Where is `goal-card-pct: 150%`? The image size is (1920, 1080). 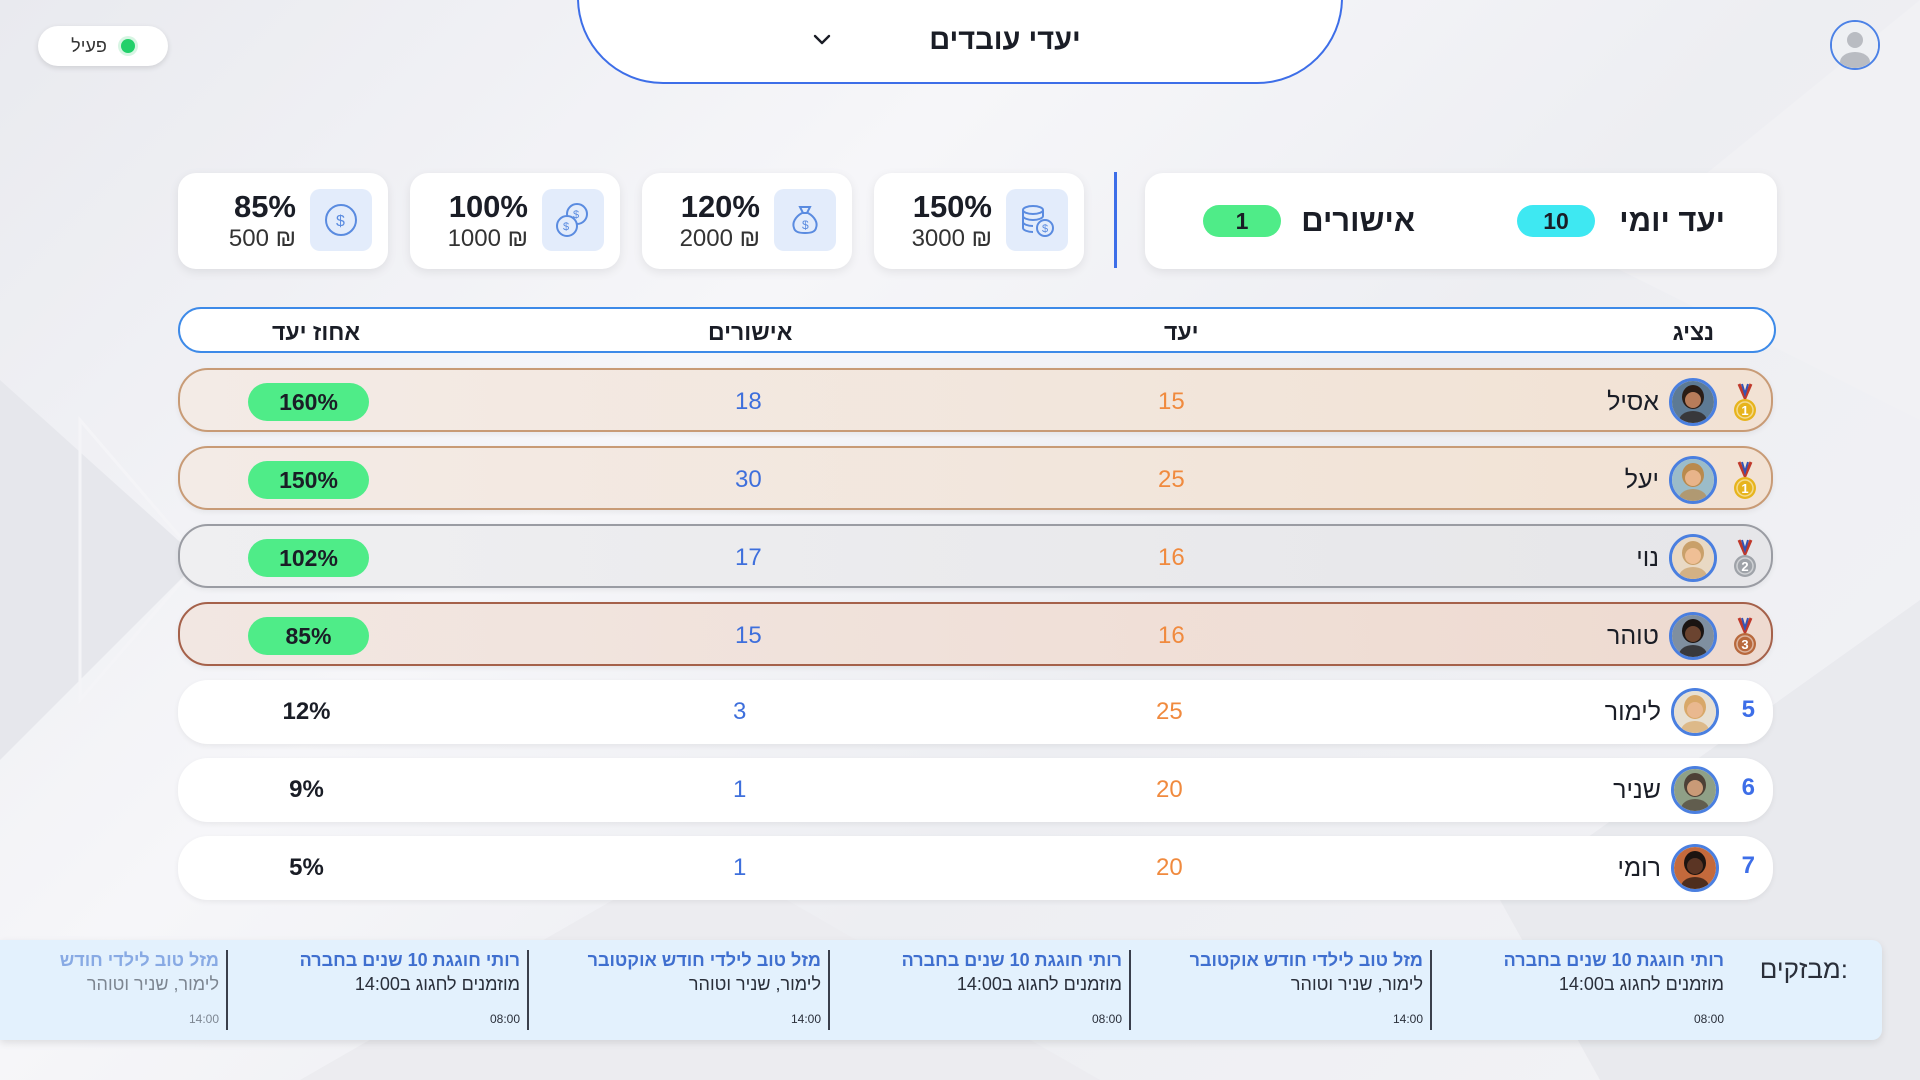 goal-card-pct: 150% is located at coordinates (952, 206).